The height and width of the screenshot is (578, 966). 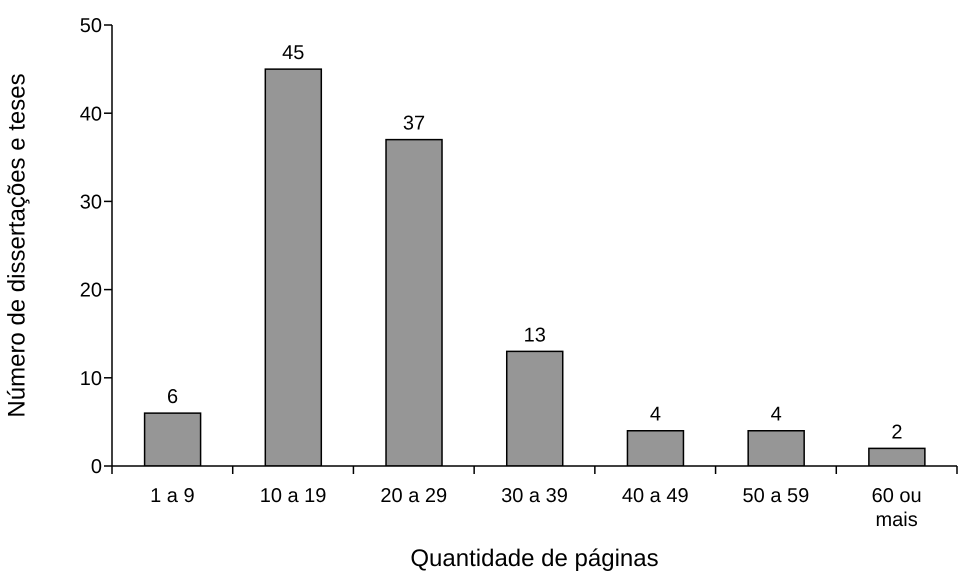 What do you see at coordinates (17, 245) in the screenshot?
I see `y-axis-title: Número de dissertações e teses` at bounding box center [17, 245].